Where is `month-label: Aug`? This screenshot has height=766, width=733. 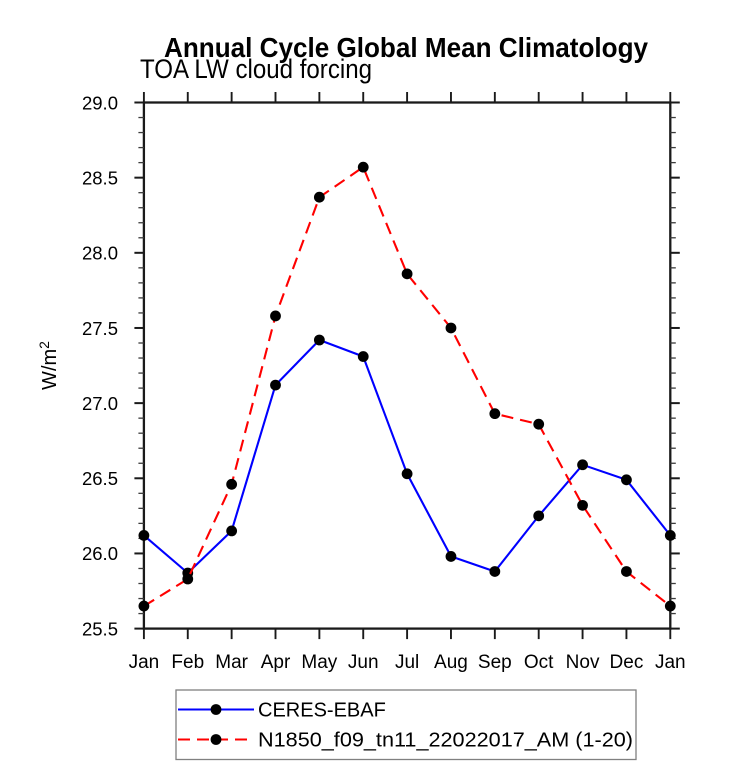 month-label: Aug is located at coordinates (451, 662).